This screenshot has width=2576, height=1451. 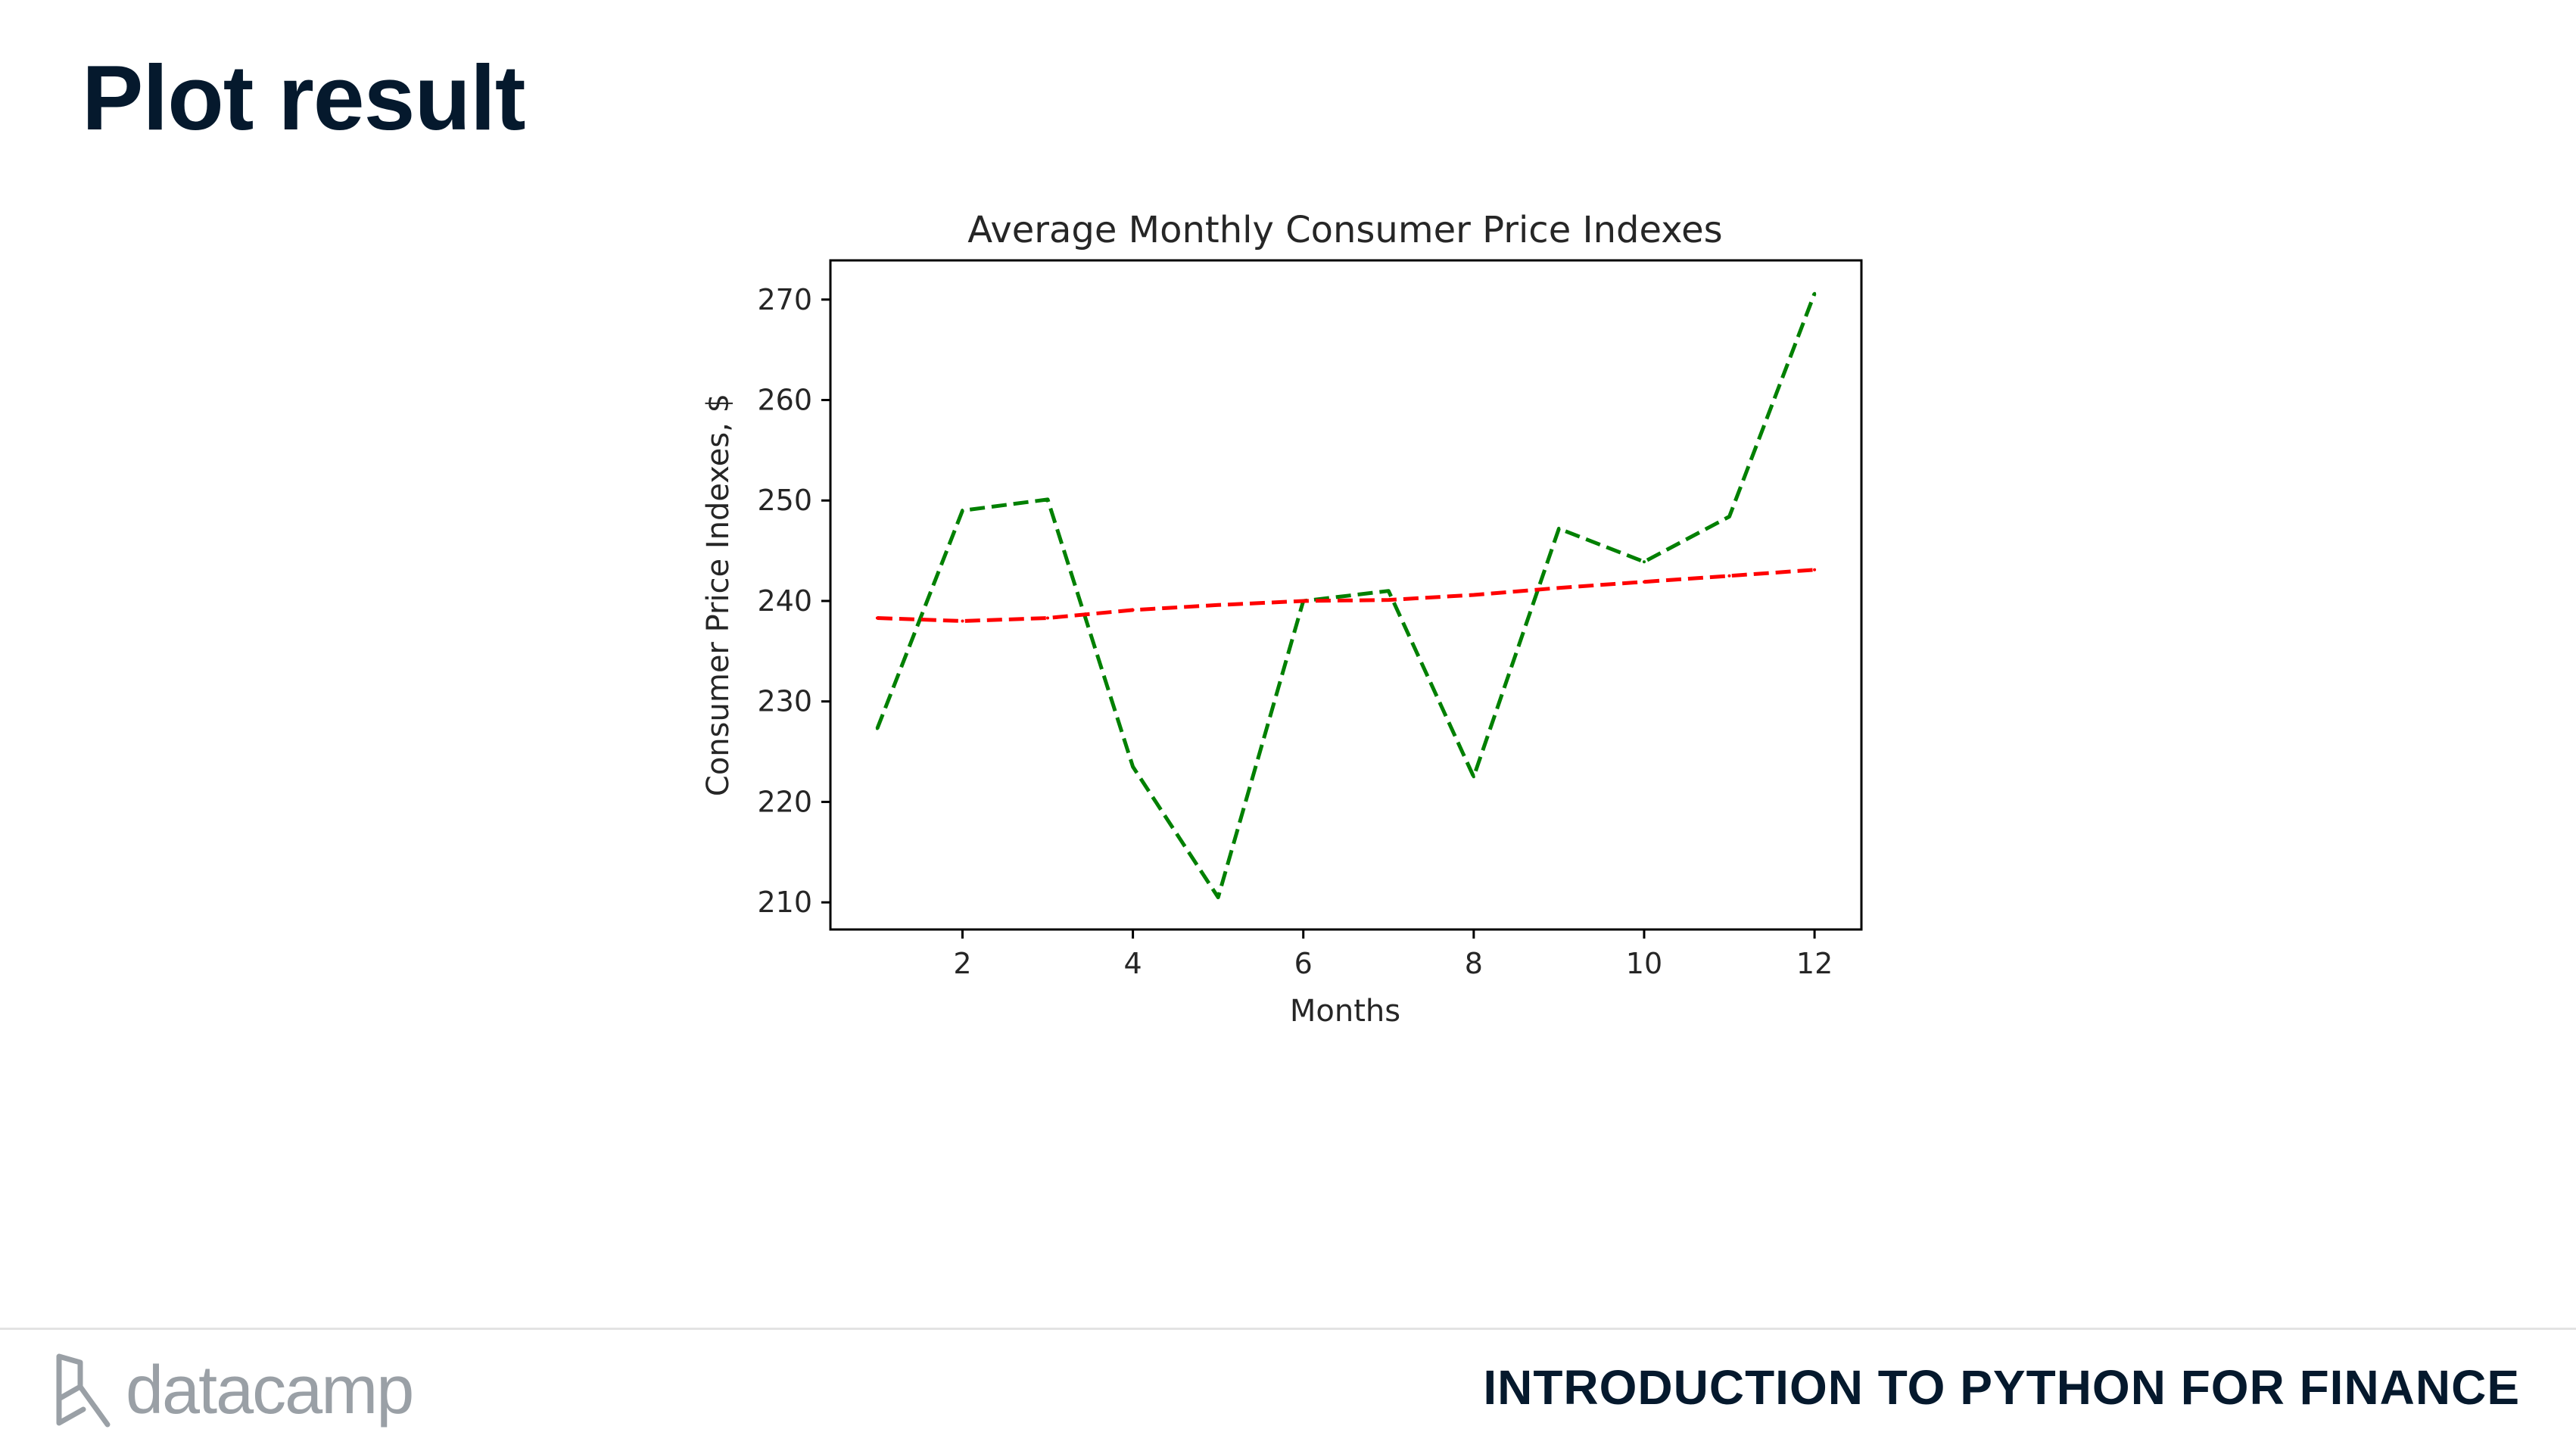 I want to click on x-tick-label-4: 4, so click(x=1133, y=964).